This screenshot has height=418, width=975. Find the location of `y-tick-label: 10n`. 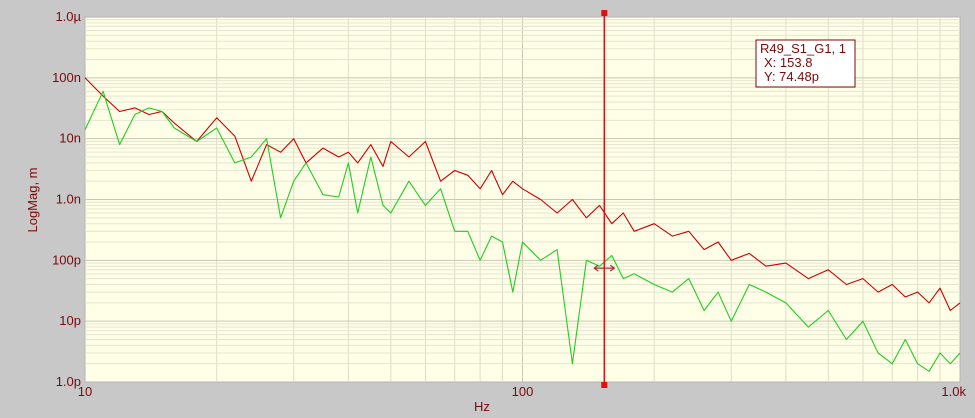

y-tick-label: 10n is located at coordinates (70, 138).